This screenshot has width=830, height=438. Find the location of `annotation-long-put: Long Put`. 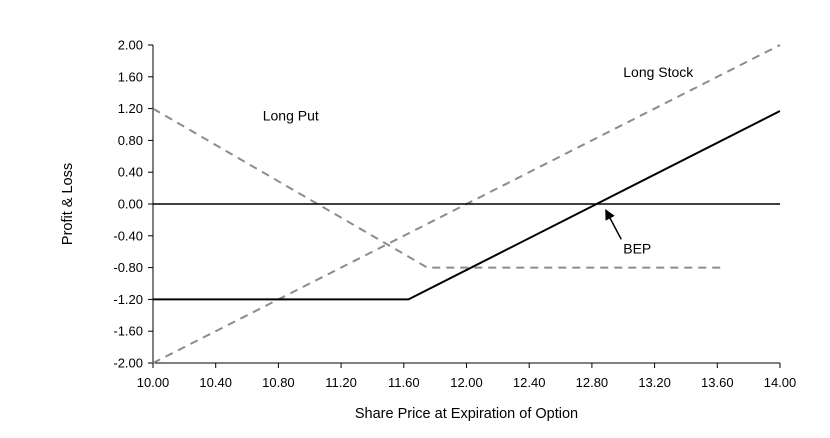

annotation-long-put: Long Put is located at coordinates (291, 116).